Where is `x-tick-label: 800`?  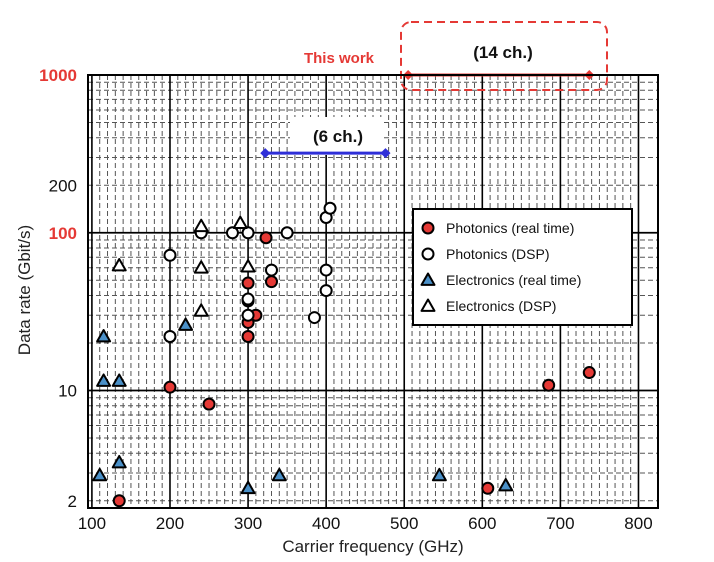 x-tick-label: 800 is located at coordinates (638, 523).